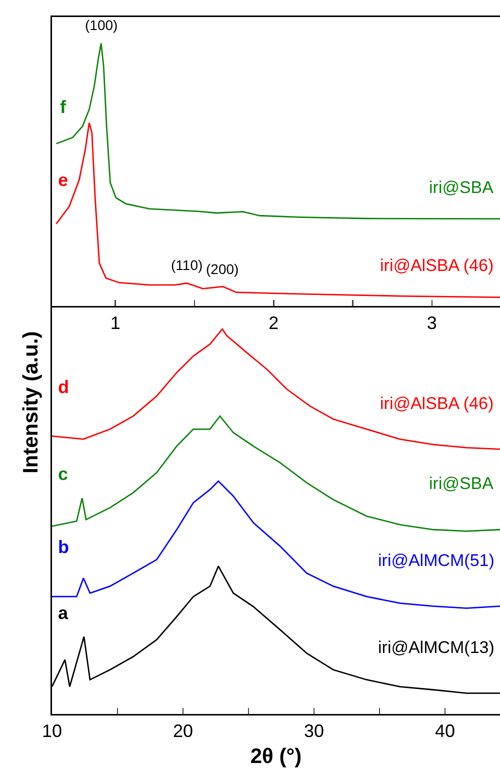  Describe the element at coordinates (63, 107) in the screenshot. I see `annotation: f` at that location.